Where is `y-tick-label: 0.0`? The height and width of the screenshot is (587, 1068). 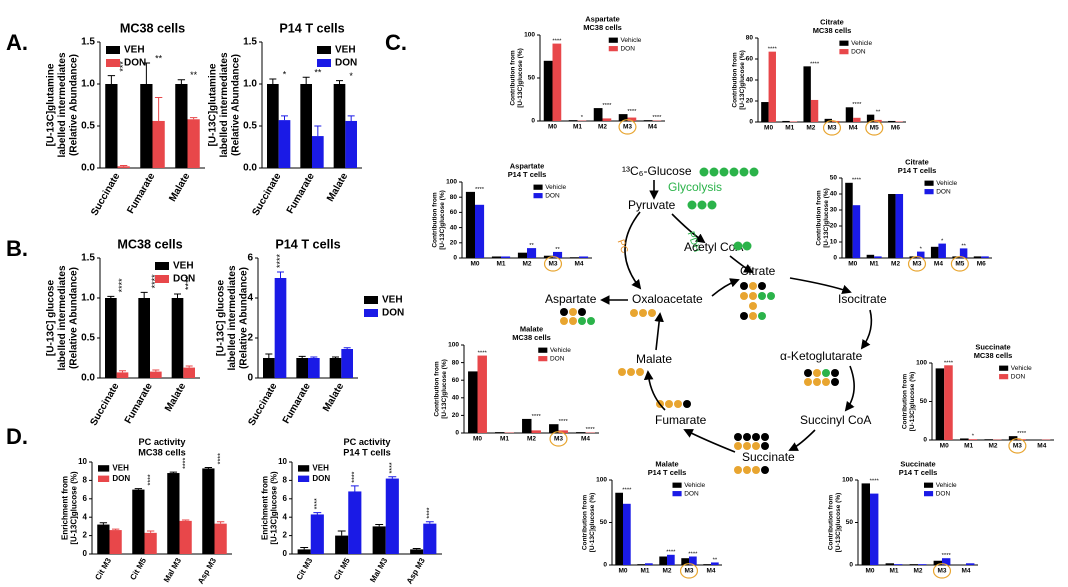
y-tick-label: 0.0 is located at coordinates (88, 168).